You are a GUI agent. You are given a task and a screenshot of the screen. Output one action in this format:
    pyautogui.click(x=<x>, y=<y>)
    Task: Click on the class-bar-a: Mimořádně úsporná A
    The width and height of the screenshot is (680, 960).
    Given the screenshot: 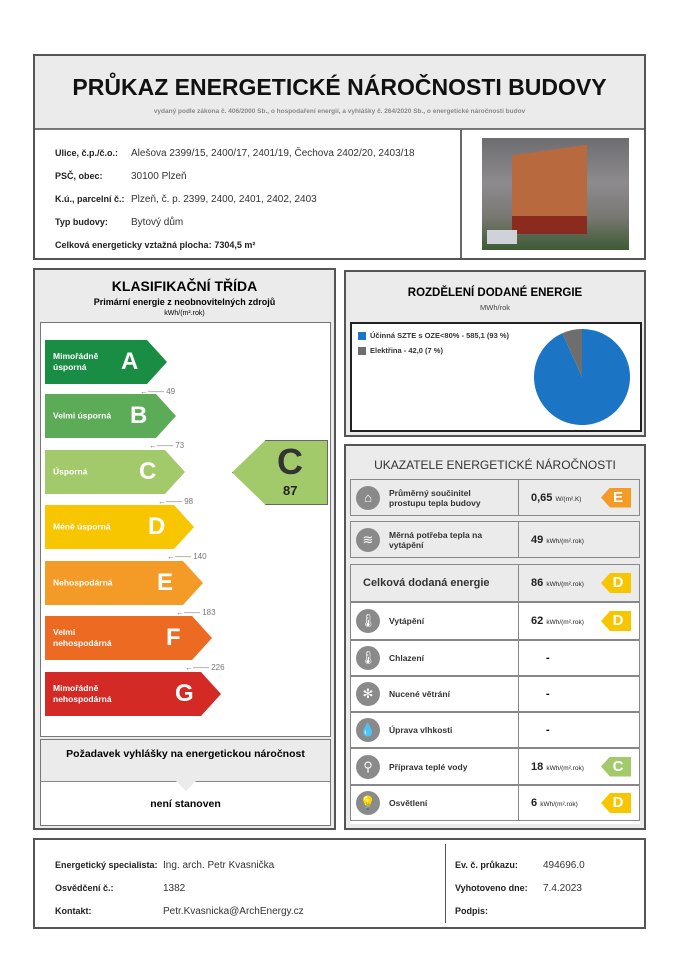 What is the action you would take?
    pyautogui.click(x=106, y=362)
    